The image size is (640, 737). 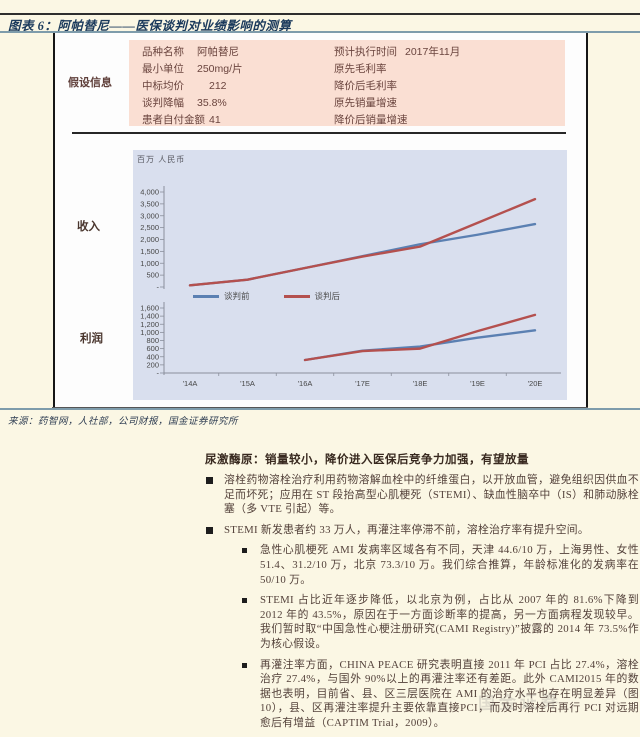 What do you see at coordinates (149, 192) in the screenshot?
I see `svg-text: 4,000` at bounding box center [149, 192].